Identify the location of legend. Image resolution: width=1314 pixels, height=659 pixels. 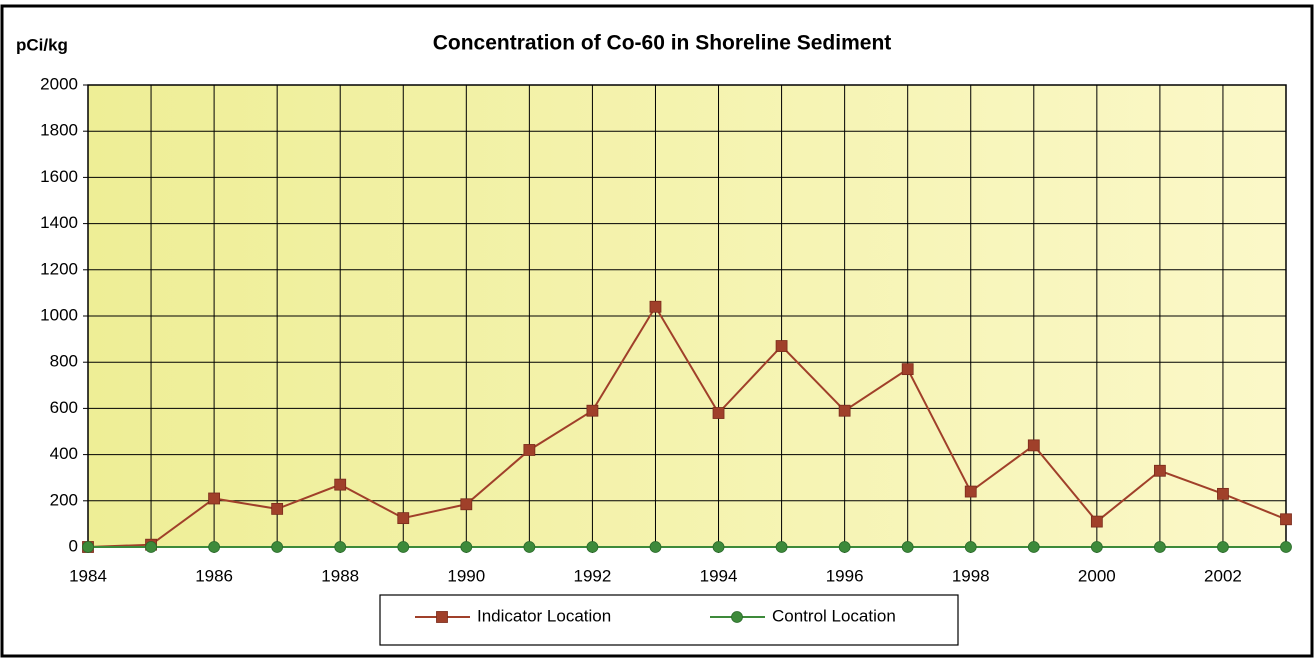
(669, 620).